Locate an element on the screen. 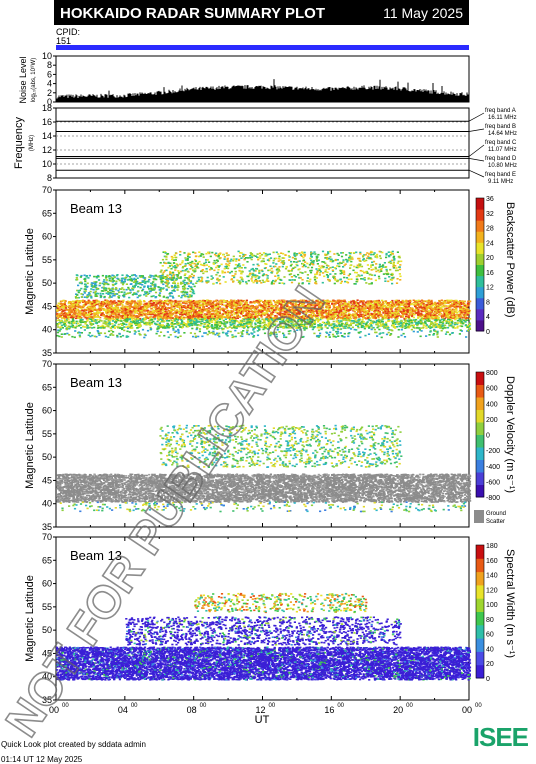 Image resolution: width=536 pixels, height=764 pixels. noise-tick-label: 6 is located at coordinates (49, 74).